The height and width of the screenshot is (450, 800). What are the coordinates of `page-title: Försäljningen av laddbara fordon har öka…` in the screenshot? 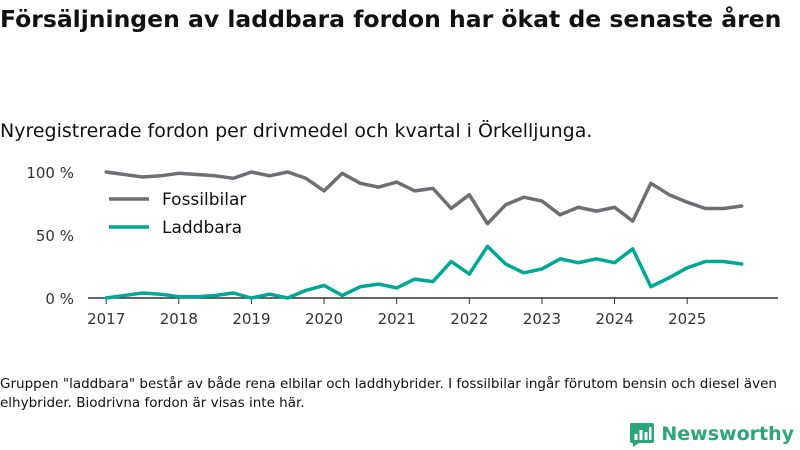 It's located at (391, 19).